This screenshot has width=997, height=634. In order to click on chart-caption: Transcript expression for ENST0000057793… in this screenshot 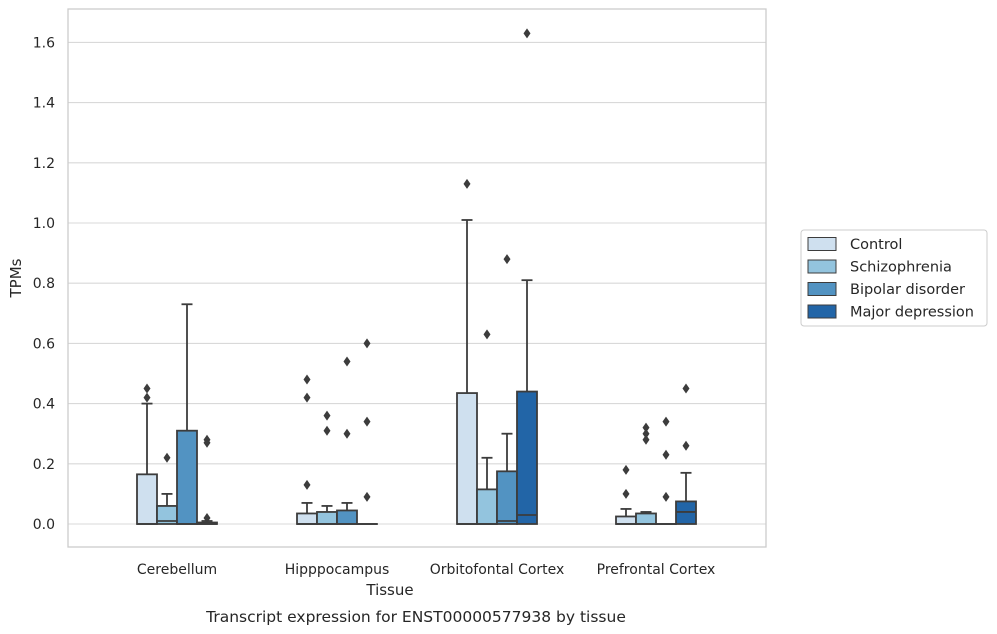, I will do `click(415, 617)`.